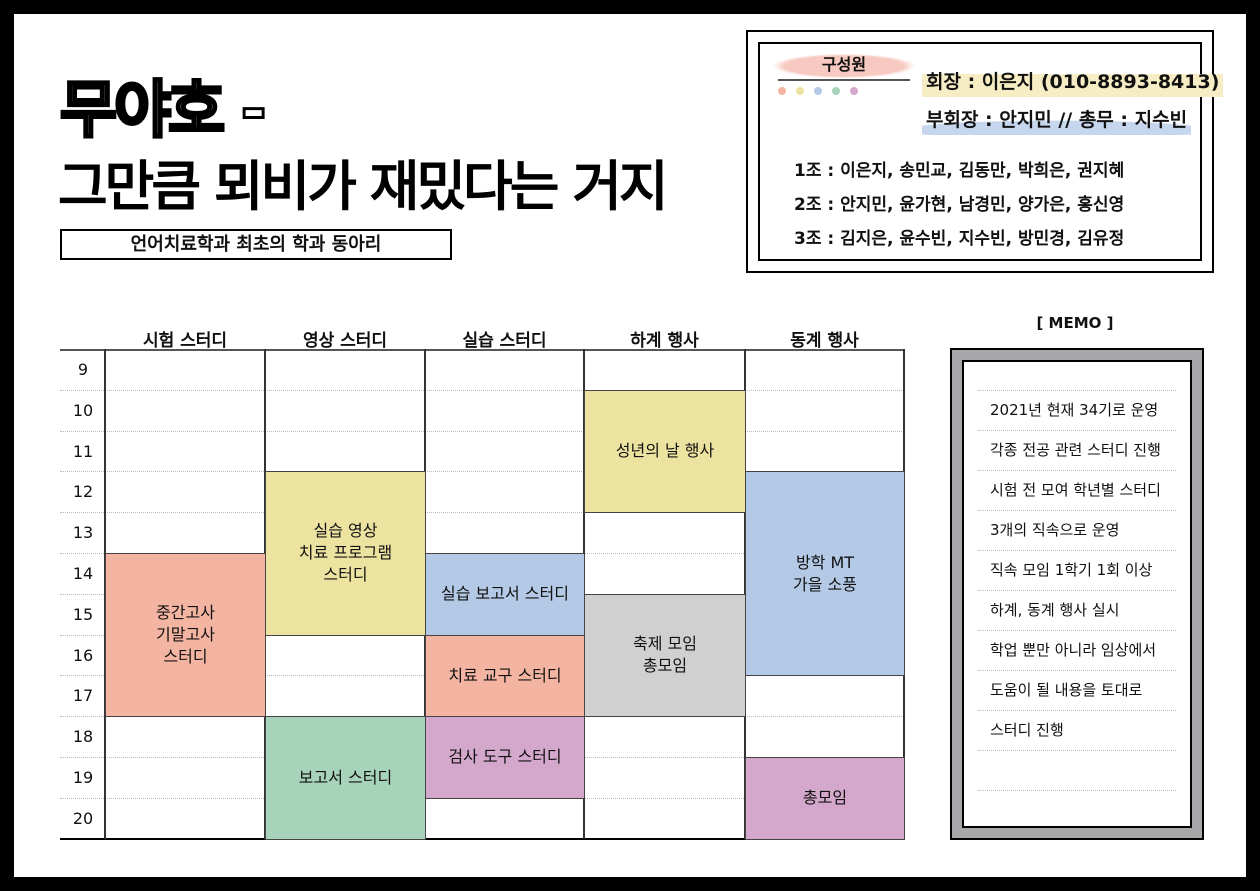 Image resolution: width=1260 pixels, height=891 pixels. Describe the element at coordinates (959, 239) in the screenshot. I see `team-3: 3조 : 김지은, 윤수빈, 지수빈, 방민경, 김유정` at that location.